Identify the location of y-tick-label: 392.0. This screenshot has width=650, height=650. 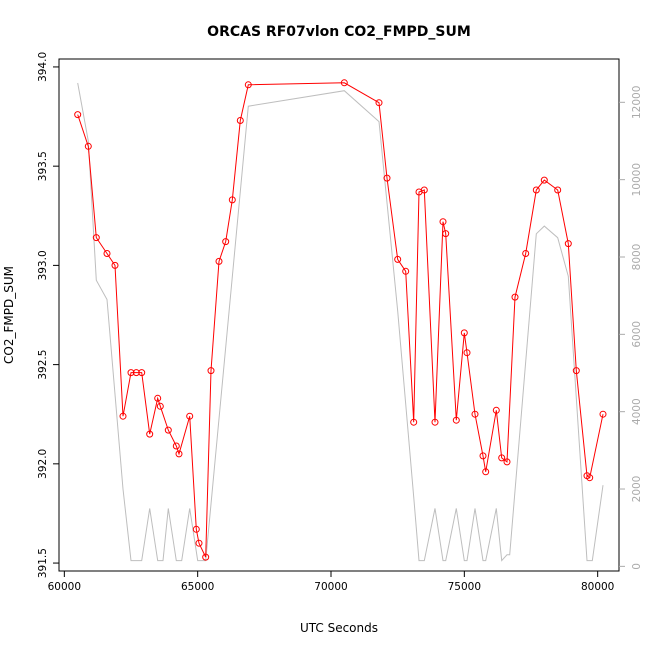
(43, 464).